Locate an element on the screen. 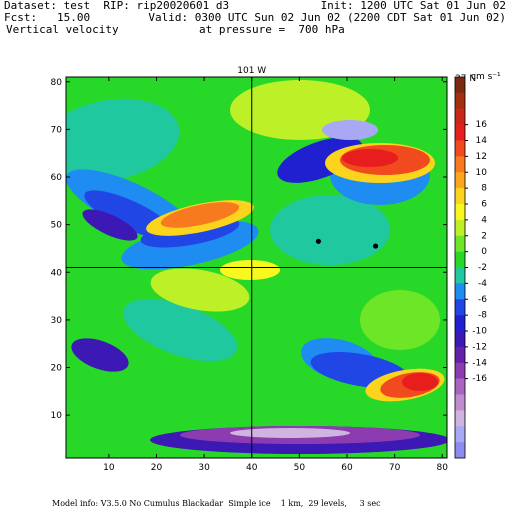  colorbar-label-7: 2 is located at coordinates (484, 236).